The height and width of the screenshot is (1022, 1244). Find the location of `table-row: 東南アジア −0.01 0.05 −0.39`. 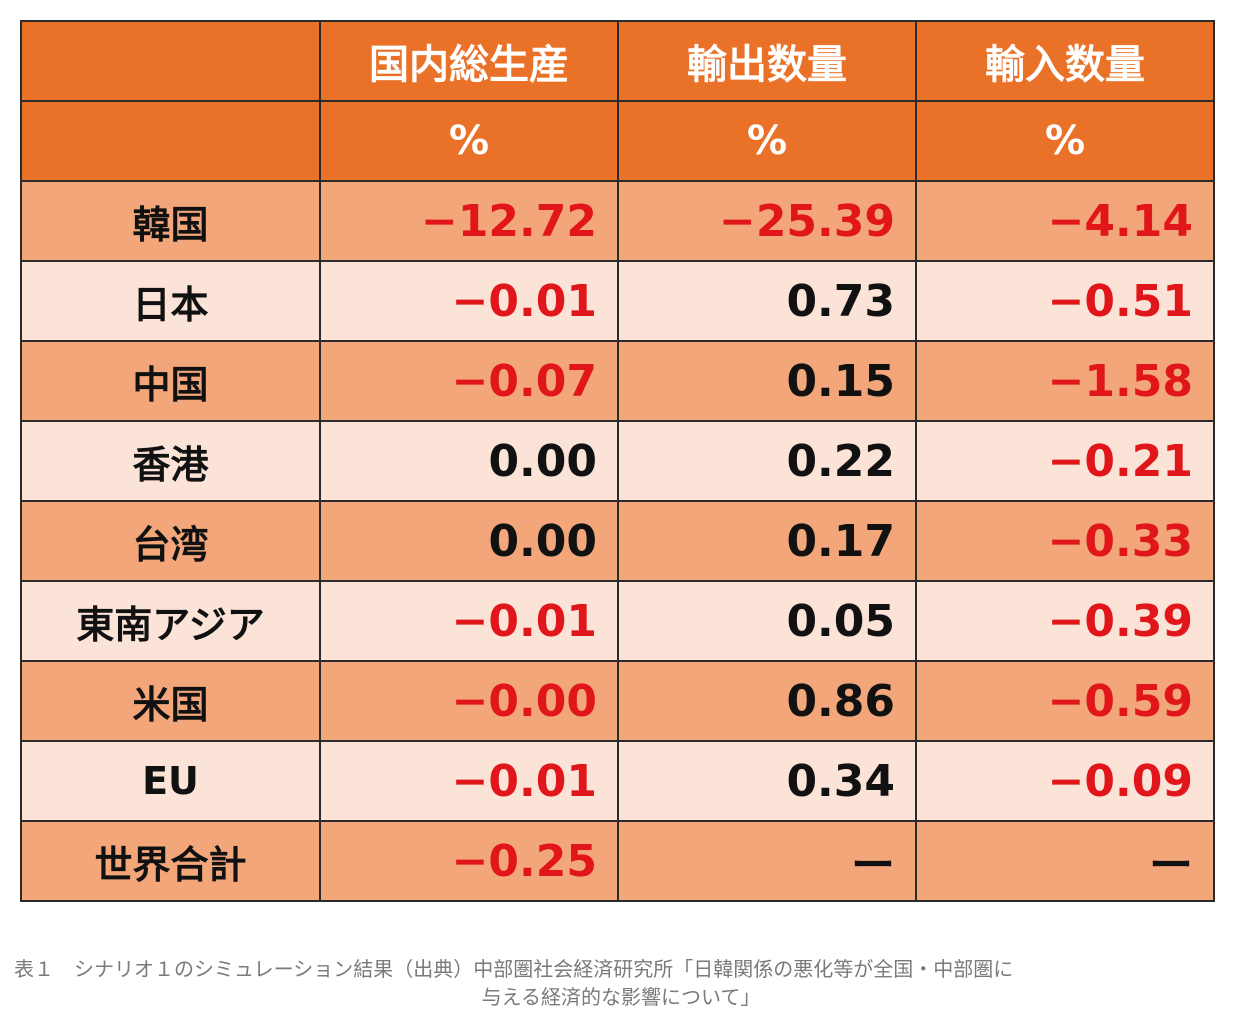

table-row: 東南アジア −0.01 0.05 −0.39 is located at coordinates (617, 621).